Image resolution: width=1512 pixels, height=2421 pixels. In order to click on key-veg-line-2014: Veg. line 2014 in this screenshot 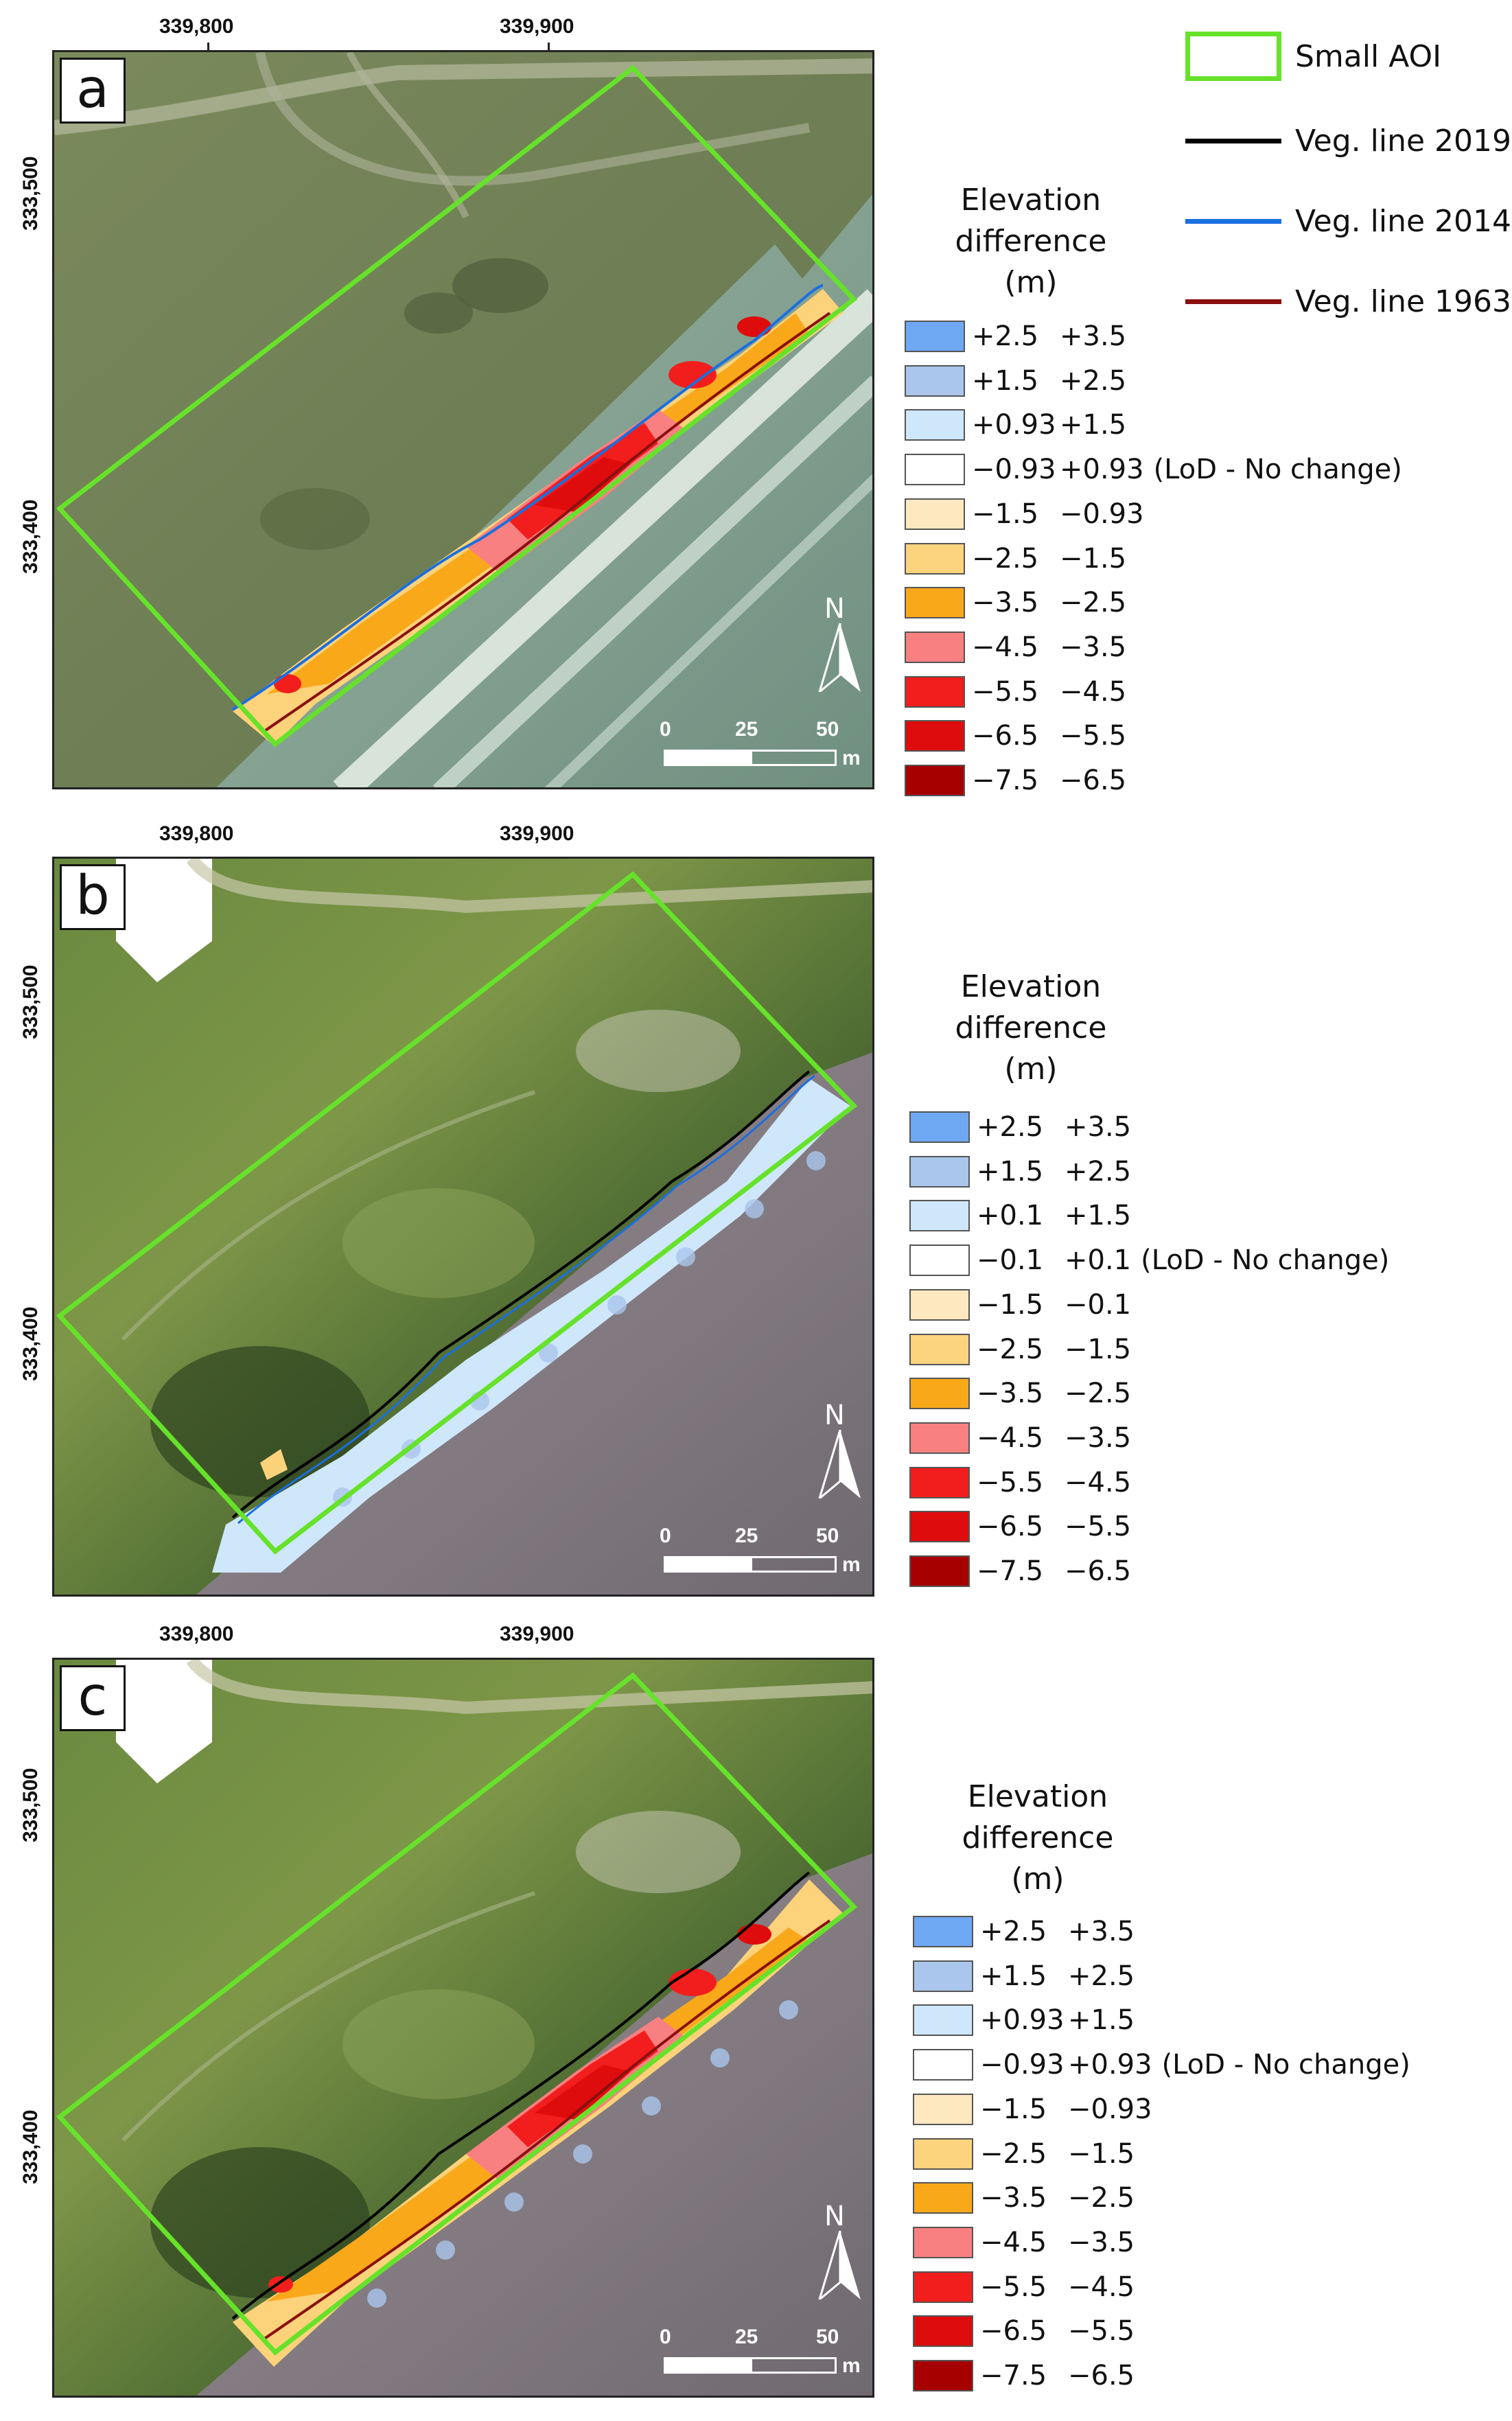, I will do `click(1348, 221)`.